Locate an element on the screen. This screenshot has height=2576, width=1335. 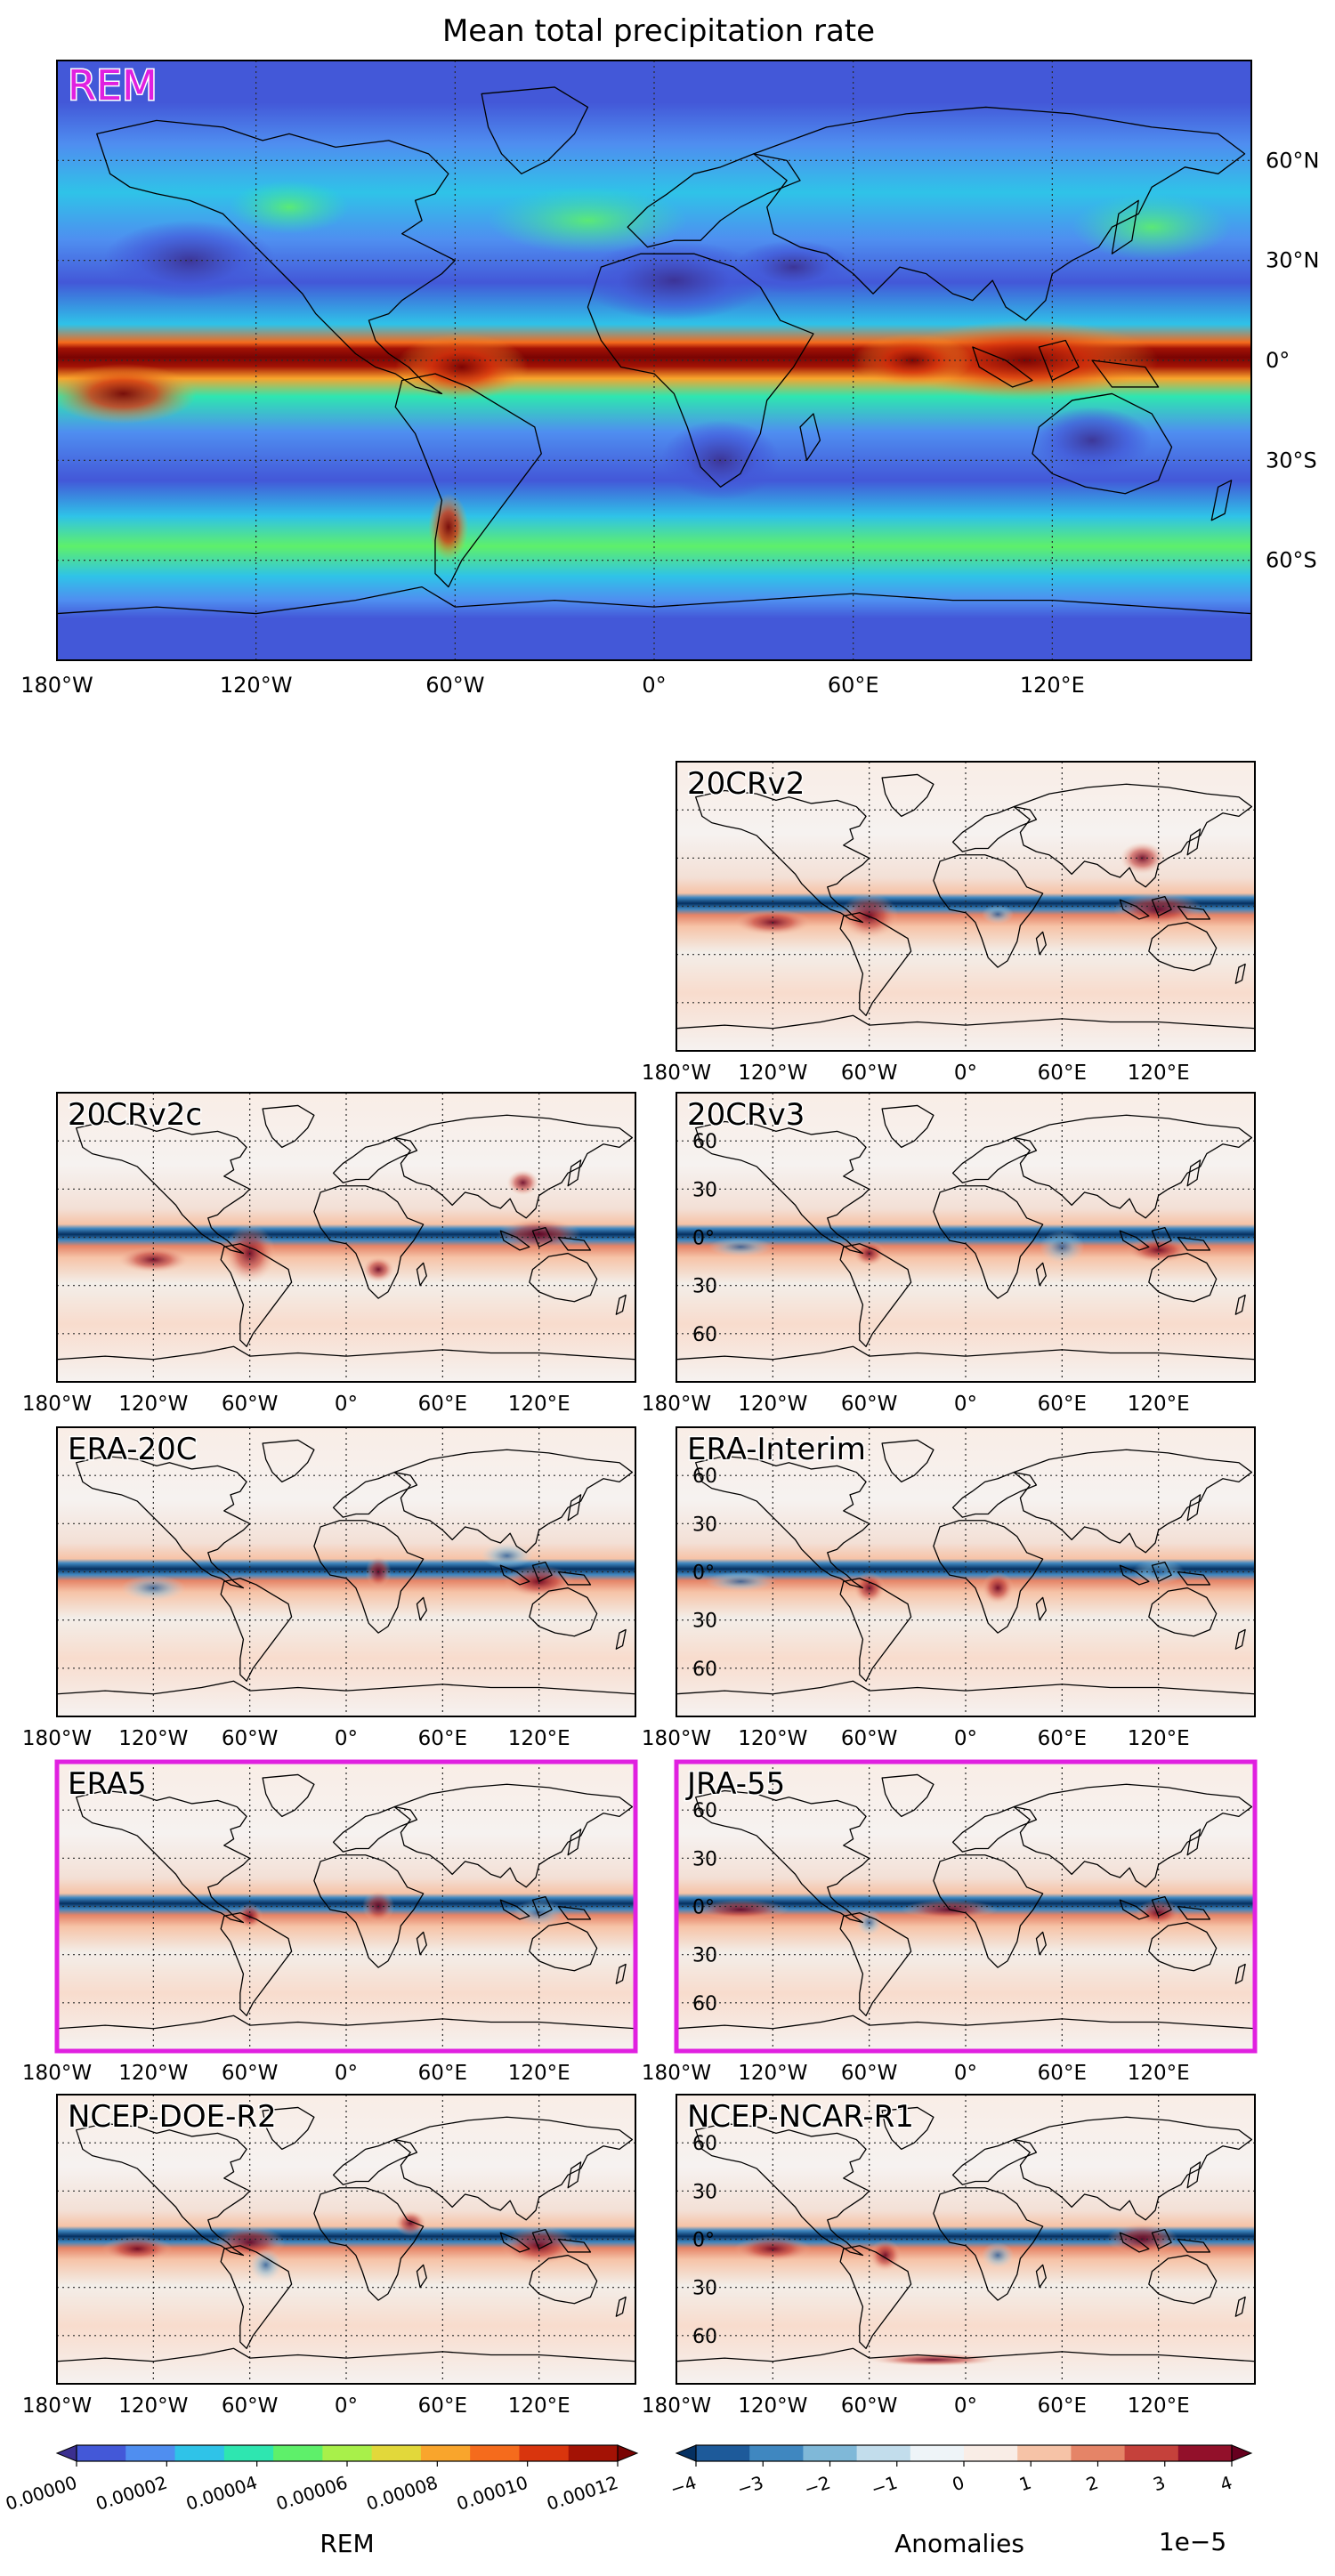
colorbar-tick: −1 is located at coordinates (885, 2486).